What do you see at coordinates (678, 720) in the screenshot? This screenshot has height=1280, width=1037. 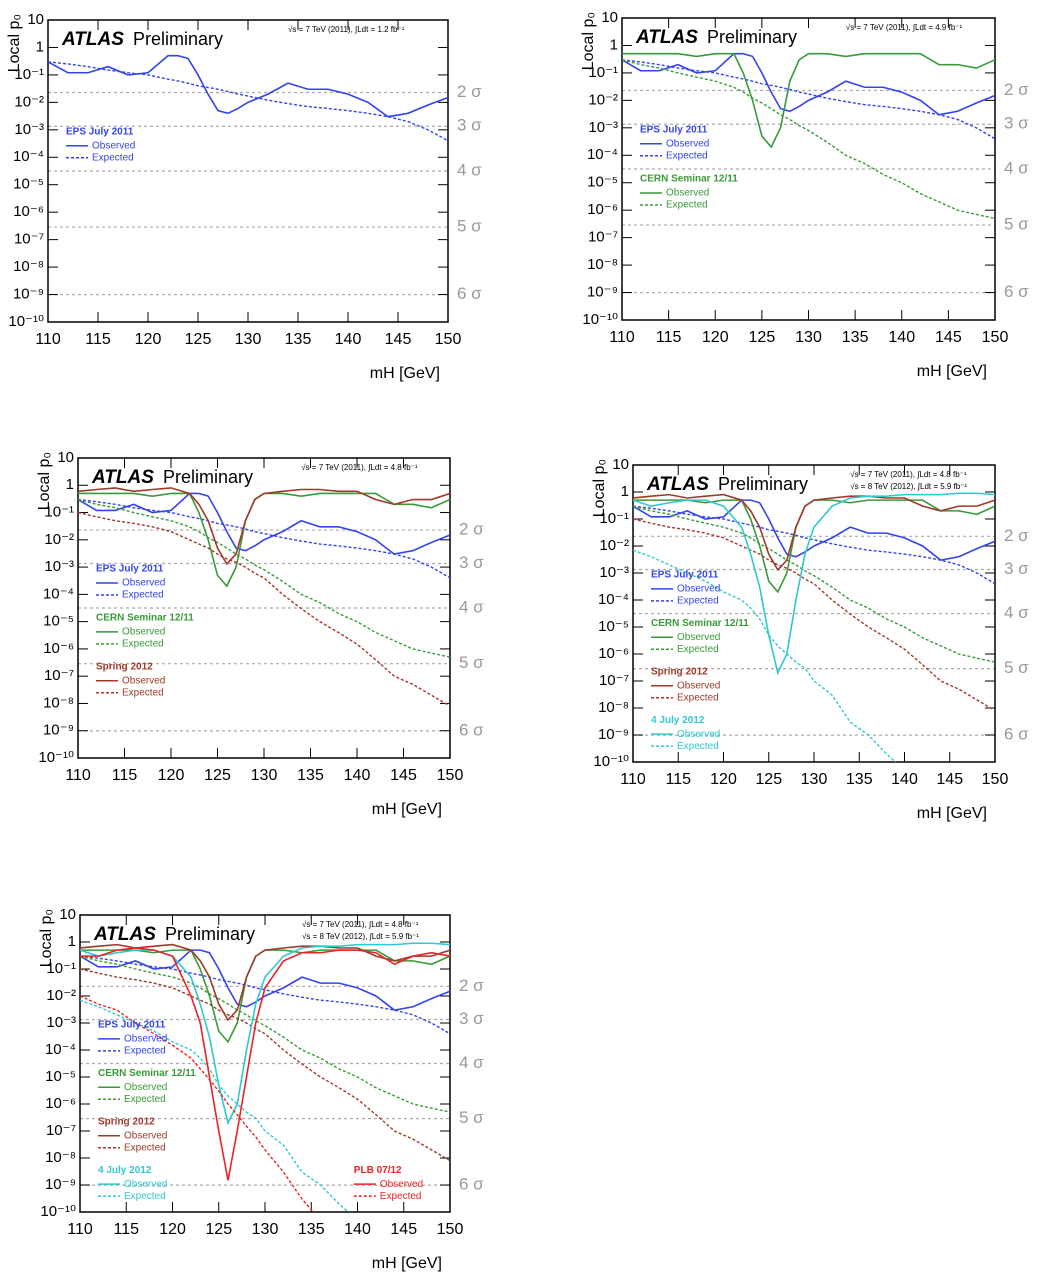 I see `legend-group-title: 4 July 2012` at bounding box center [678, 720].